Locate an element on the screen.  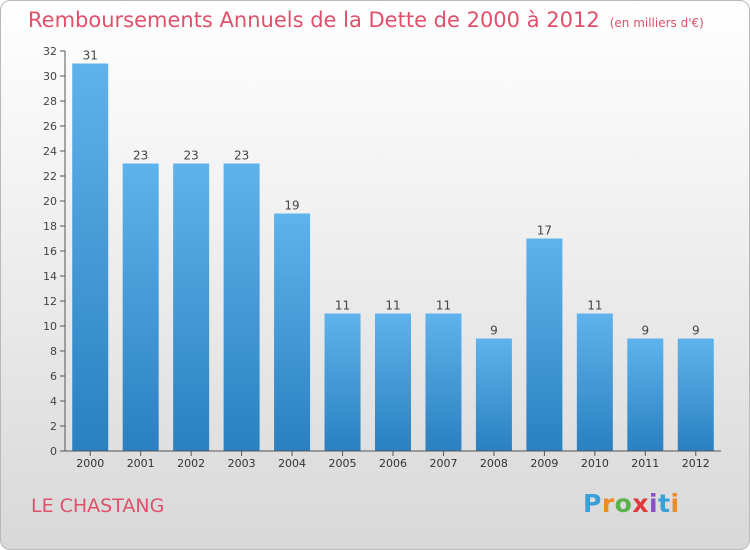
y-tick-label: 18 is located at coordinates (50, 226).